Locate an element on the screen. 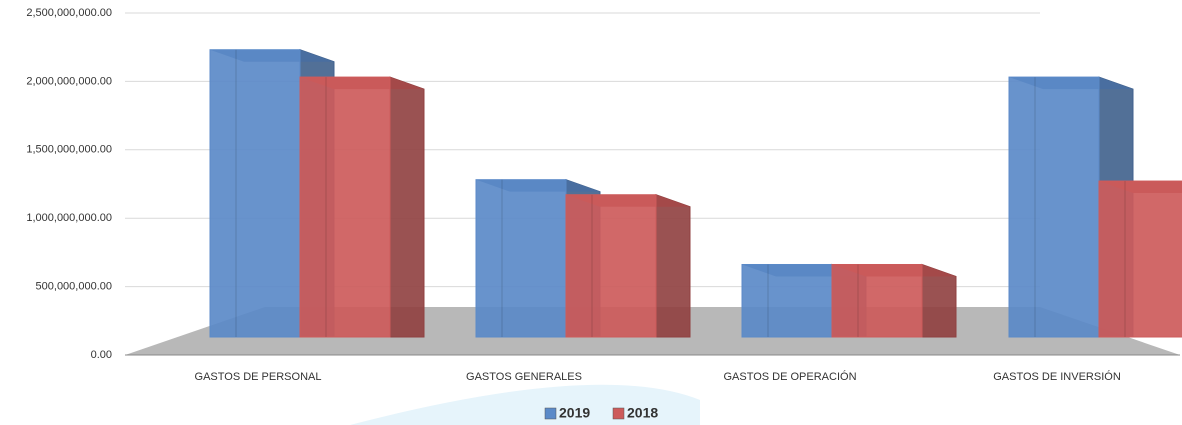  x-tick-label: GASTOS GENERALES is located at coordinates (524, 377).